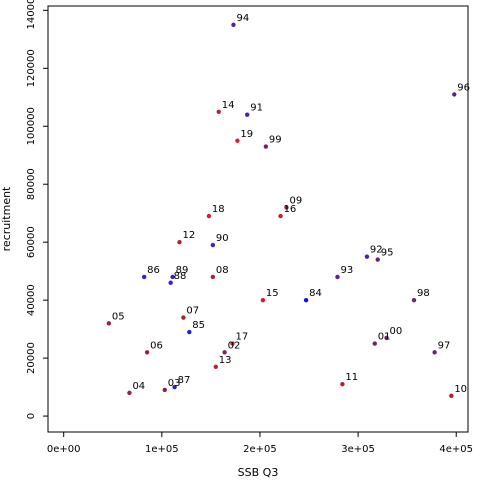  I want to click on point-label-94: 94, so click(242, 18).